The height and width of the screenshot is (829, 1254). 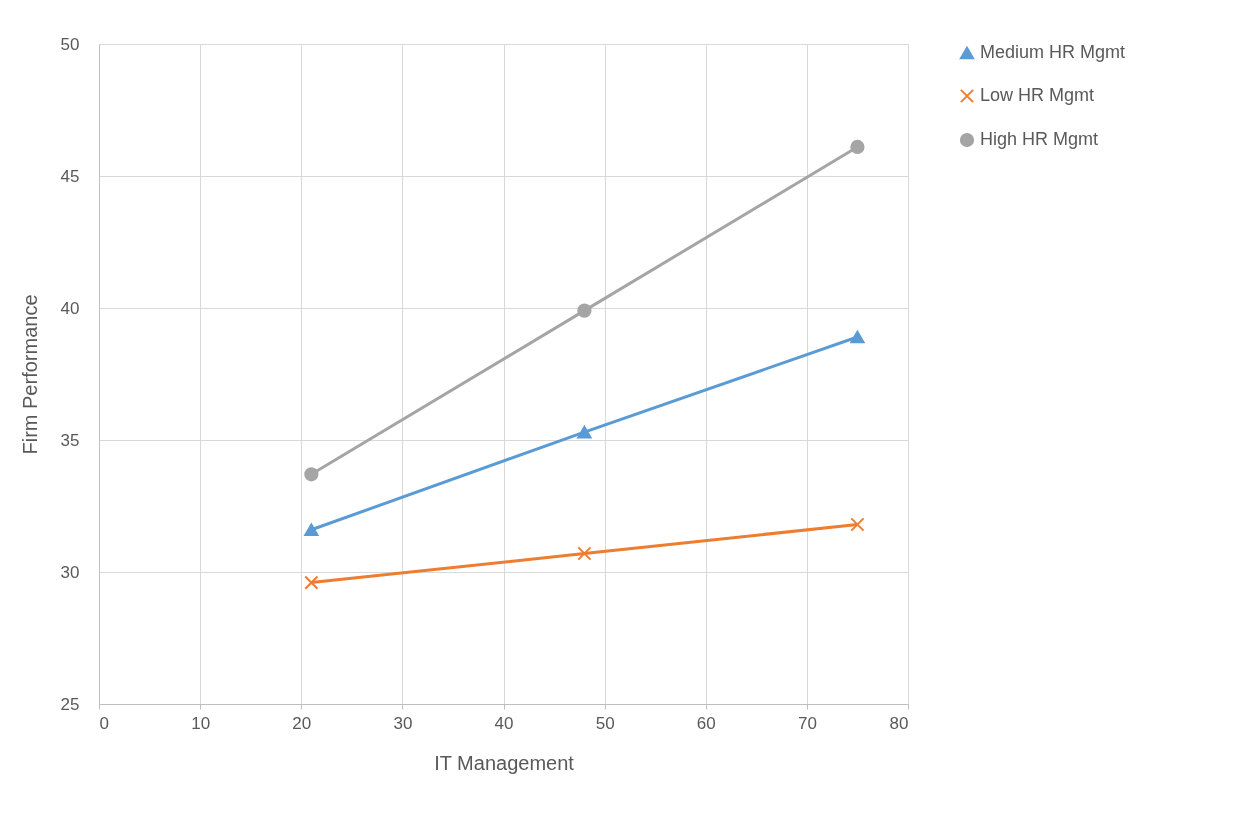 I want to click on x-tick-label: 0, so click(x=104, y=723).